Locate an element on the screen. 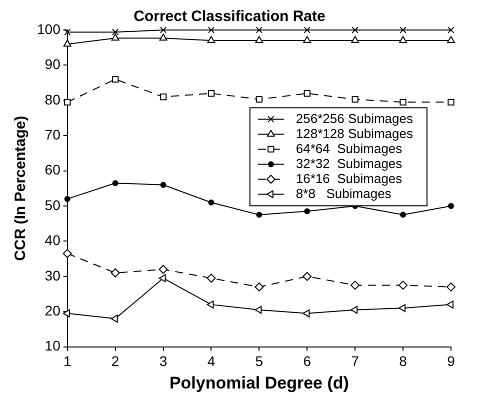 Image resolution: width=477 pixels, height=402 pixels. y-tick-label: 20 is located at coordinates (52, 310).